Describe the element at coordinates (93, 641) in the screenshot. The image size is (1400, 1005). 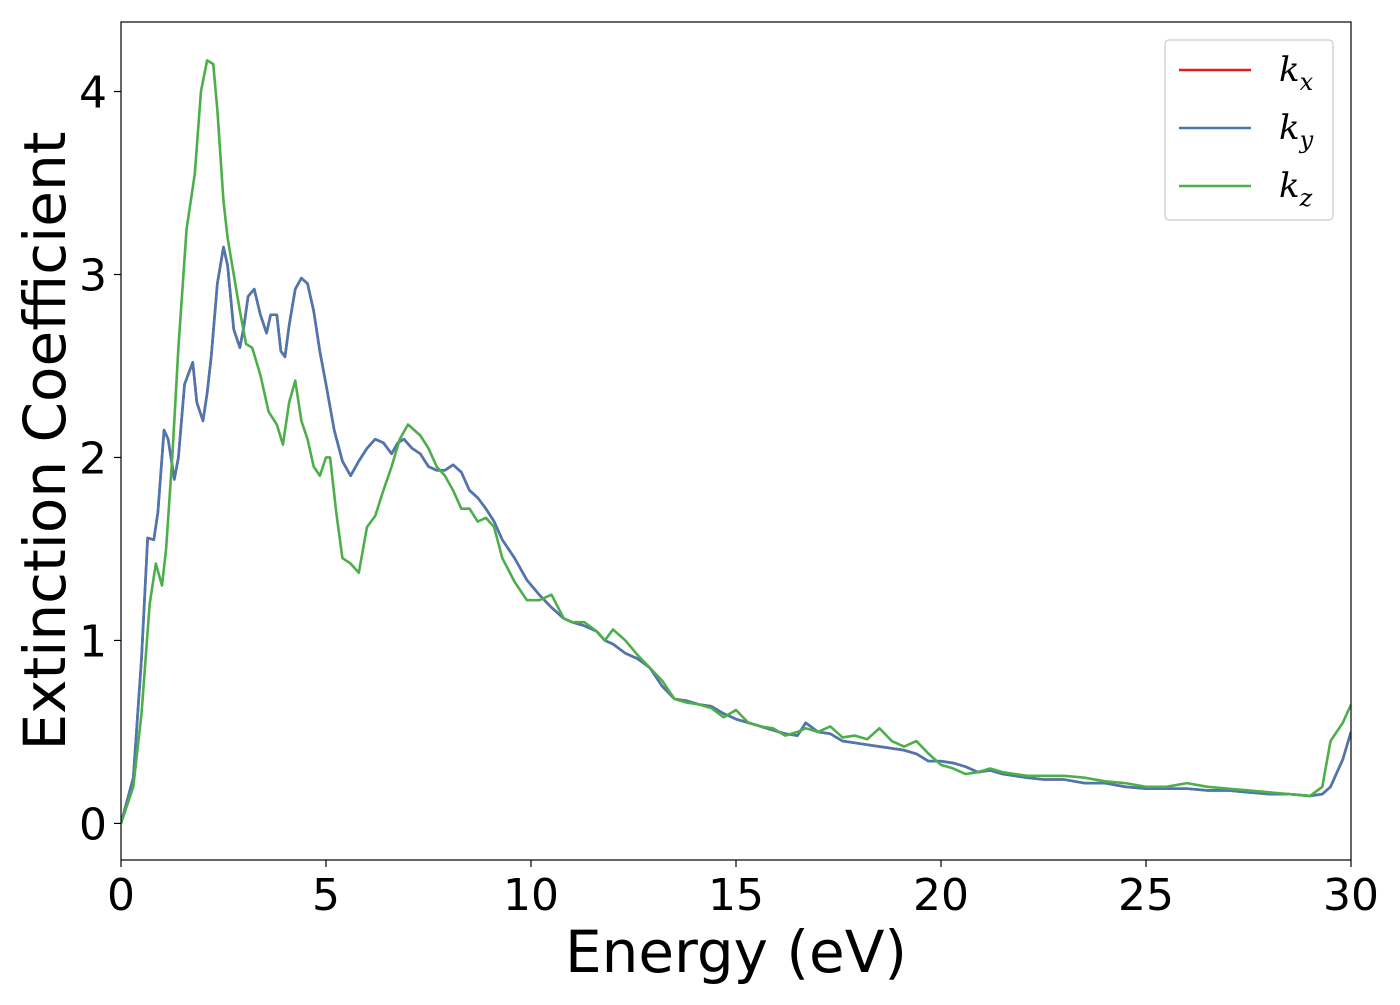
I see `y-tick-label: 1` at that location.